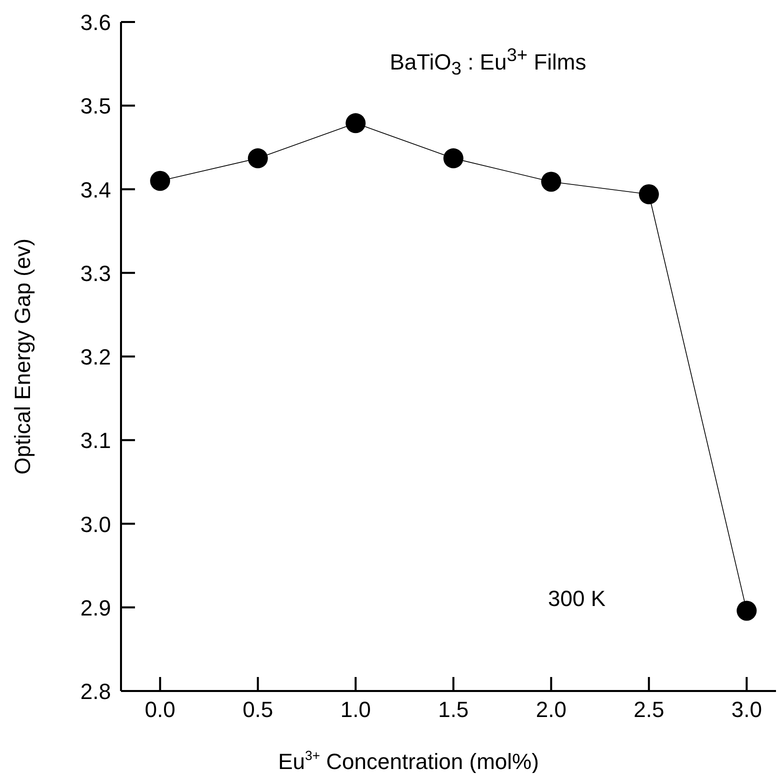 The width and height of the screenshot is (784, 781). I want to click on y-tick-label: 3.4, so click(95, 189).